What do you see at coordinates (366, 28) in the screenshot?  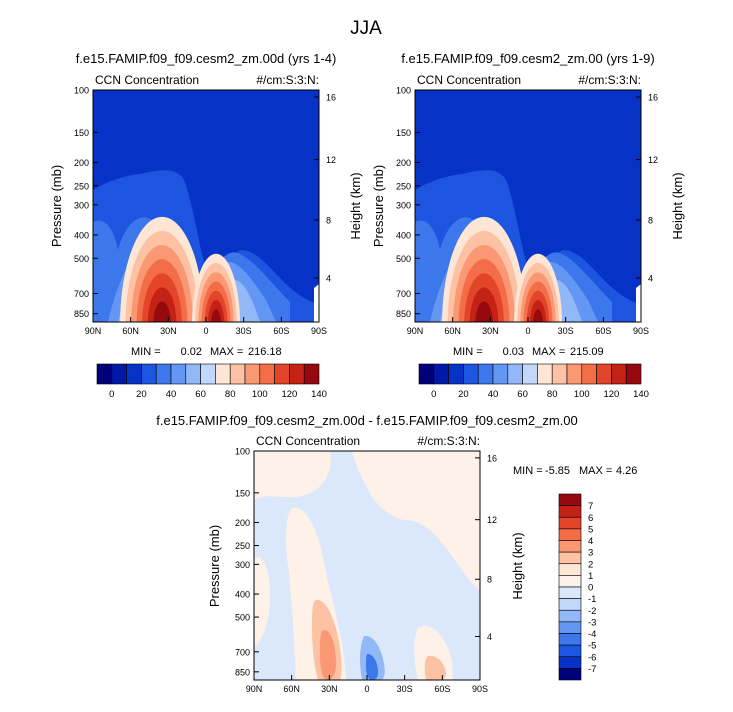 I see `page-title: JJA` at bounding box center [366, 28].